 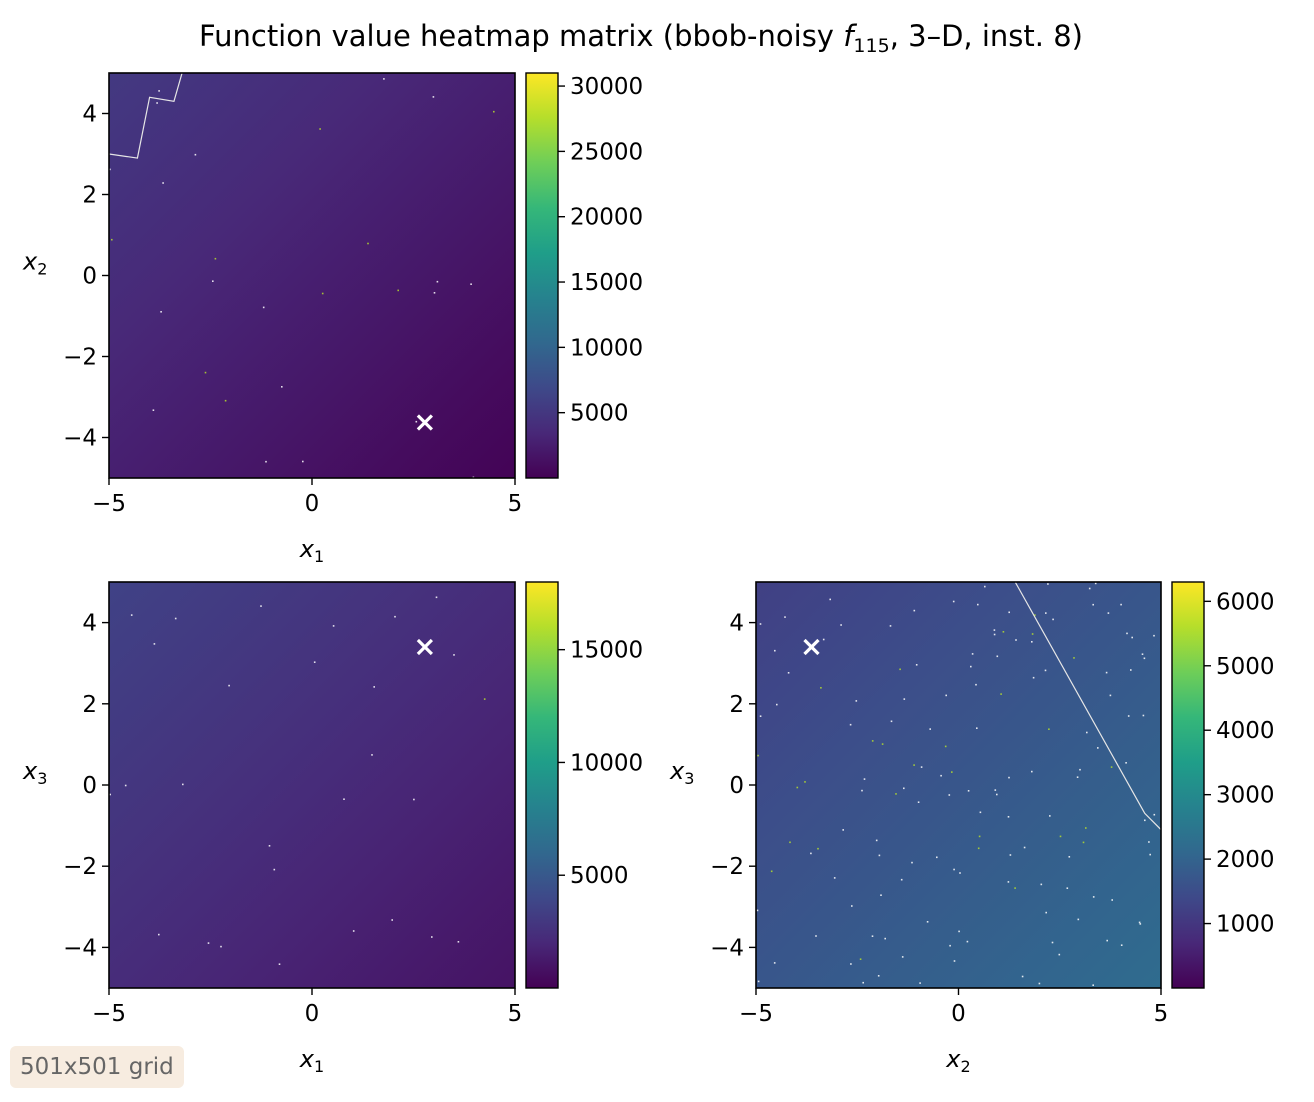 What do you see at coordinates (146, 116) in the screenshot?
I see `level-contour` at bounding box center [146, 116].